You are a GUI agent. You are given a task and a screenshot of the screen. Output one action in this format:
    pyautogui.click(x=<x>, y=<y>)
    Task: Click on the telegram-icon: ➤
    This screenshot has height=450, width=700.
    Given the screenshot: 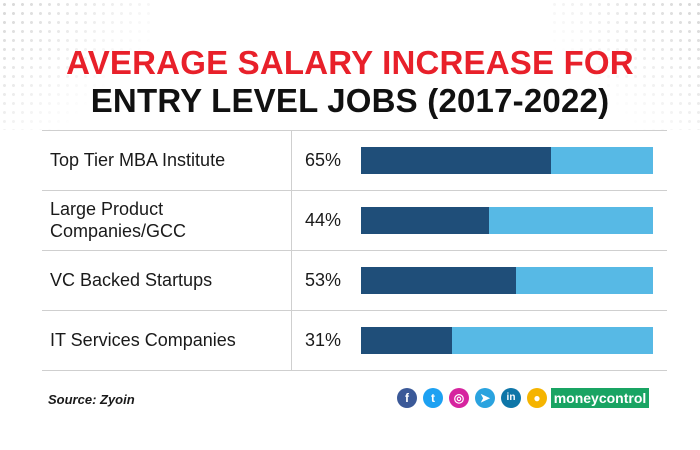 What is the action you would take?
    pyautogui.click(x=485, y=398)
    